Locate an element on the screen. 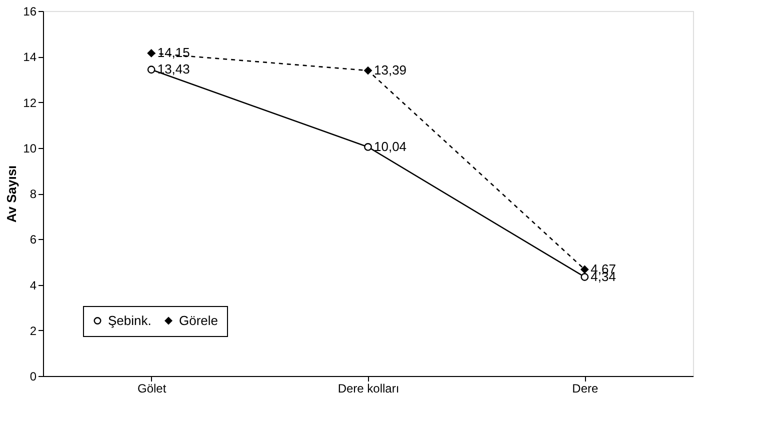  y-tick-label: 2 is located at coordinates (33, 331).